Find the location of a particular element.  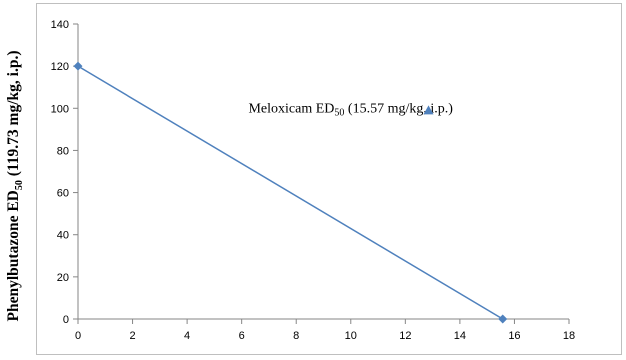

y-axis-label: Phenylbutazone ED50 (119.73 mg/kg, i.p.) is located at coordinates (15, 186).